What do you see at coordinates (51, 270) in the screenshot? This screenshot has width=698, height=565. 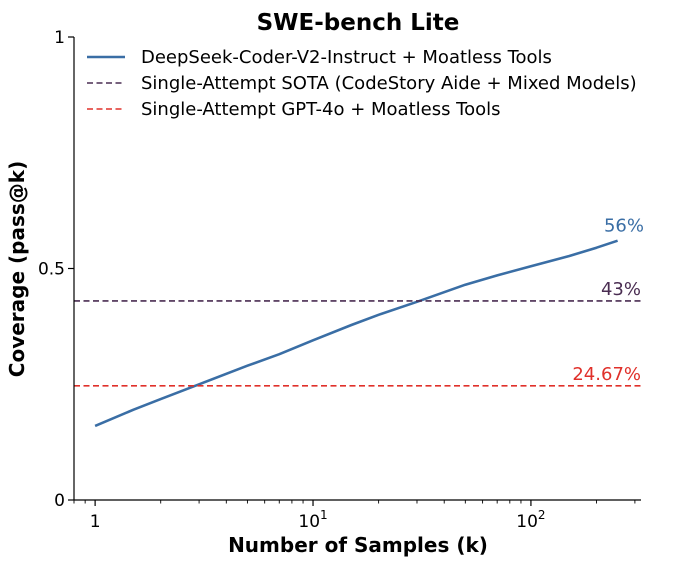 I see `y-tick-label: 0.5` at bounding box center [51, 270].